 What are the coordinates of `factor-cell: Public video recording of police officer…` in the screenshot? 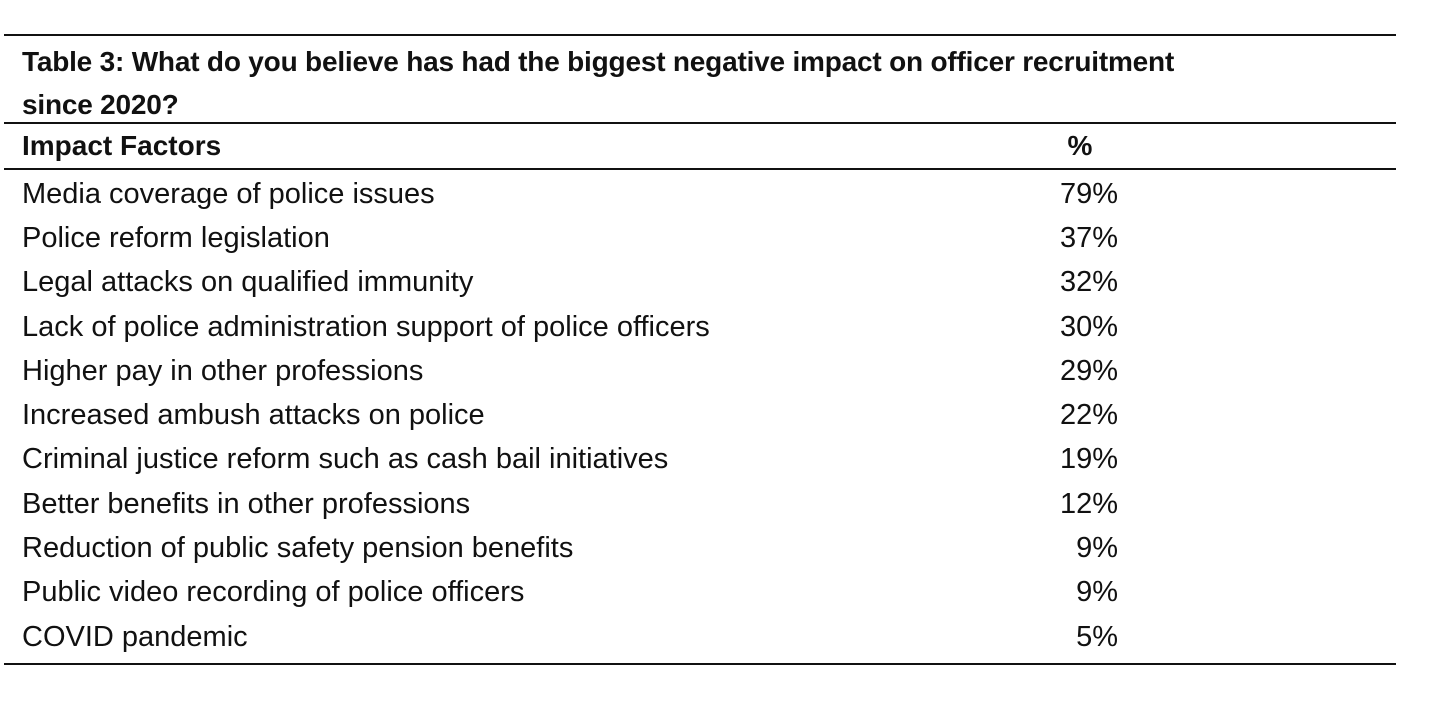 It's located at (273, 592).